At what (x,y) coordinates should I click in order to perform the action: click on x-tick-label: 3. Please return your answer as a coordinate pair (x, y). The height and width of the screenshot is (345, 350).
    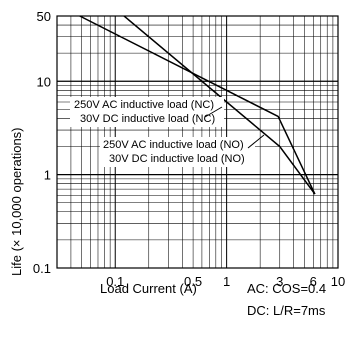
    Looking at the image, I should click on (279, 281).